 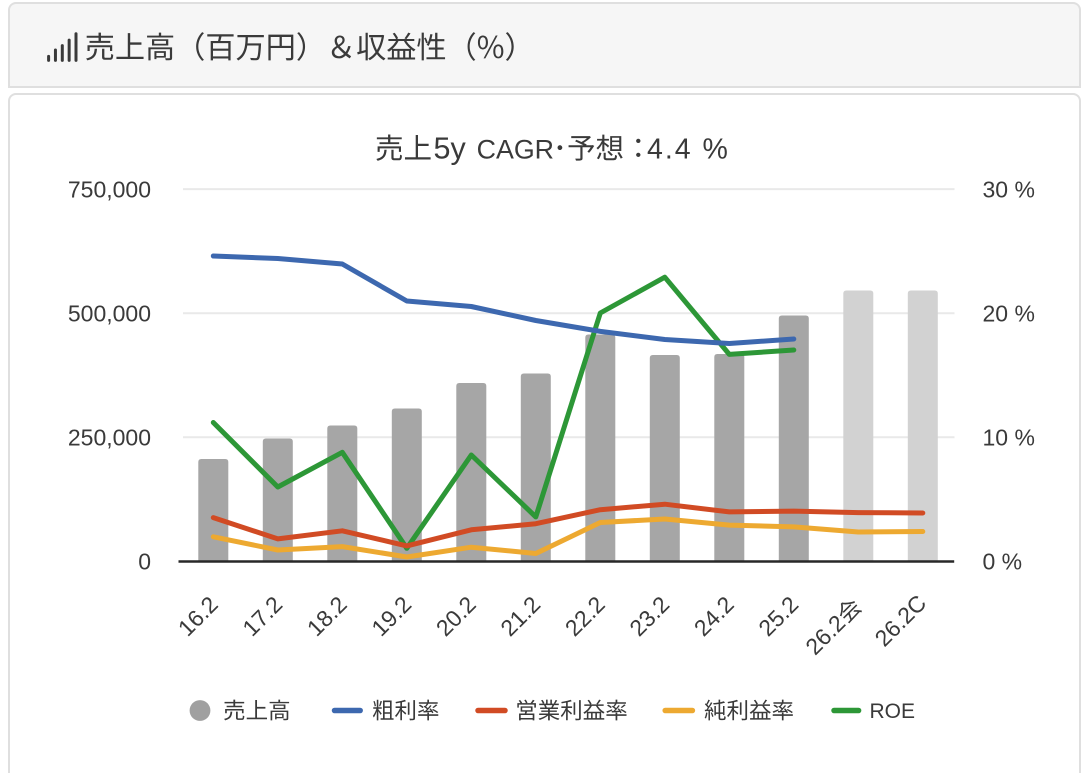 What do you see at coordinates (262, 616) in the screenshot?
I see `svg-text: 17.2` at bounding box center [262, 616].